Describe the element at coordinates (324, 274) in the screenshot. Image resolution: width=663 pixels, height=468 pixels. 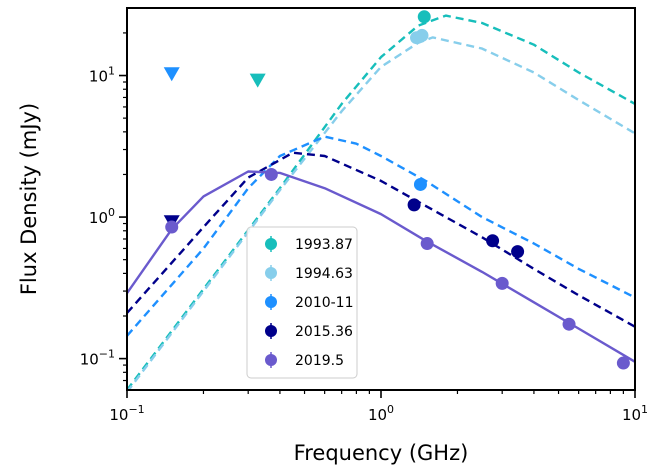
I see `legend-label: 1994.63` at that location.